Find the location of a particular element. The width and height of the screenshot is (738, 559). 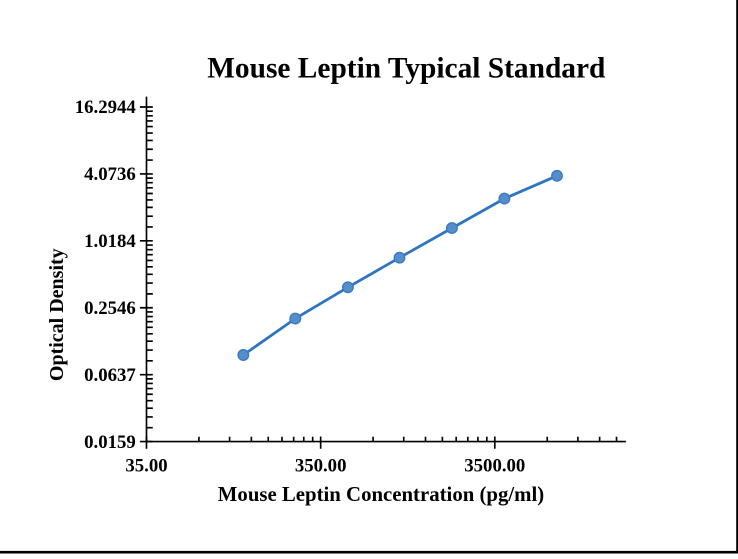

svg-text: 35.00 is located at coordinates (146, 466).